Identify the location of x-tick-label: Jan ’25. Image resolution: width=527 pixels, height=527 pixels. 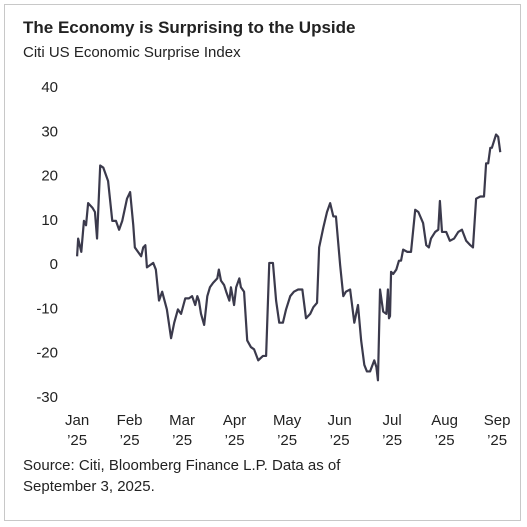
(77, 430).